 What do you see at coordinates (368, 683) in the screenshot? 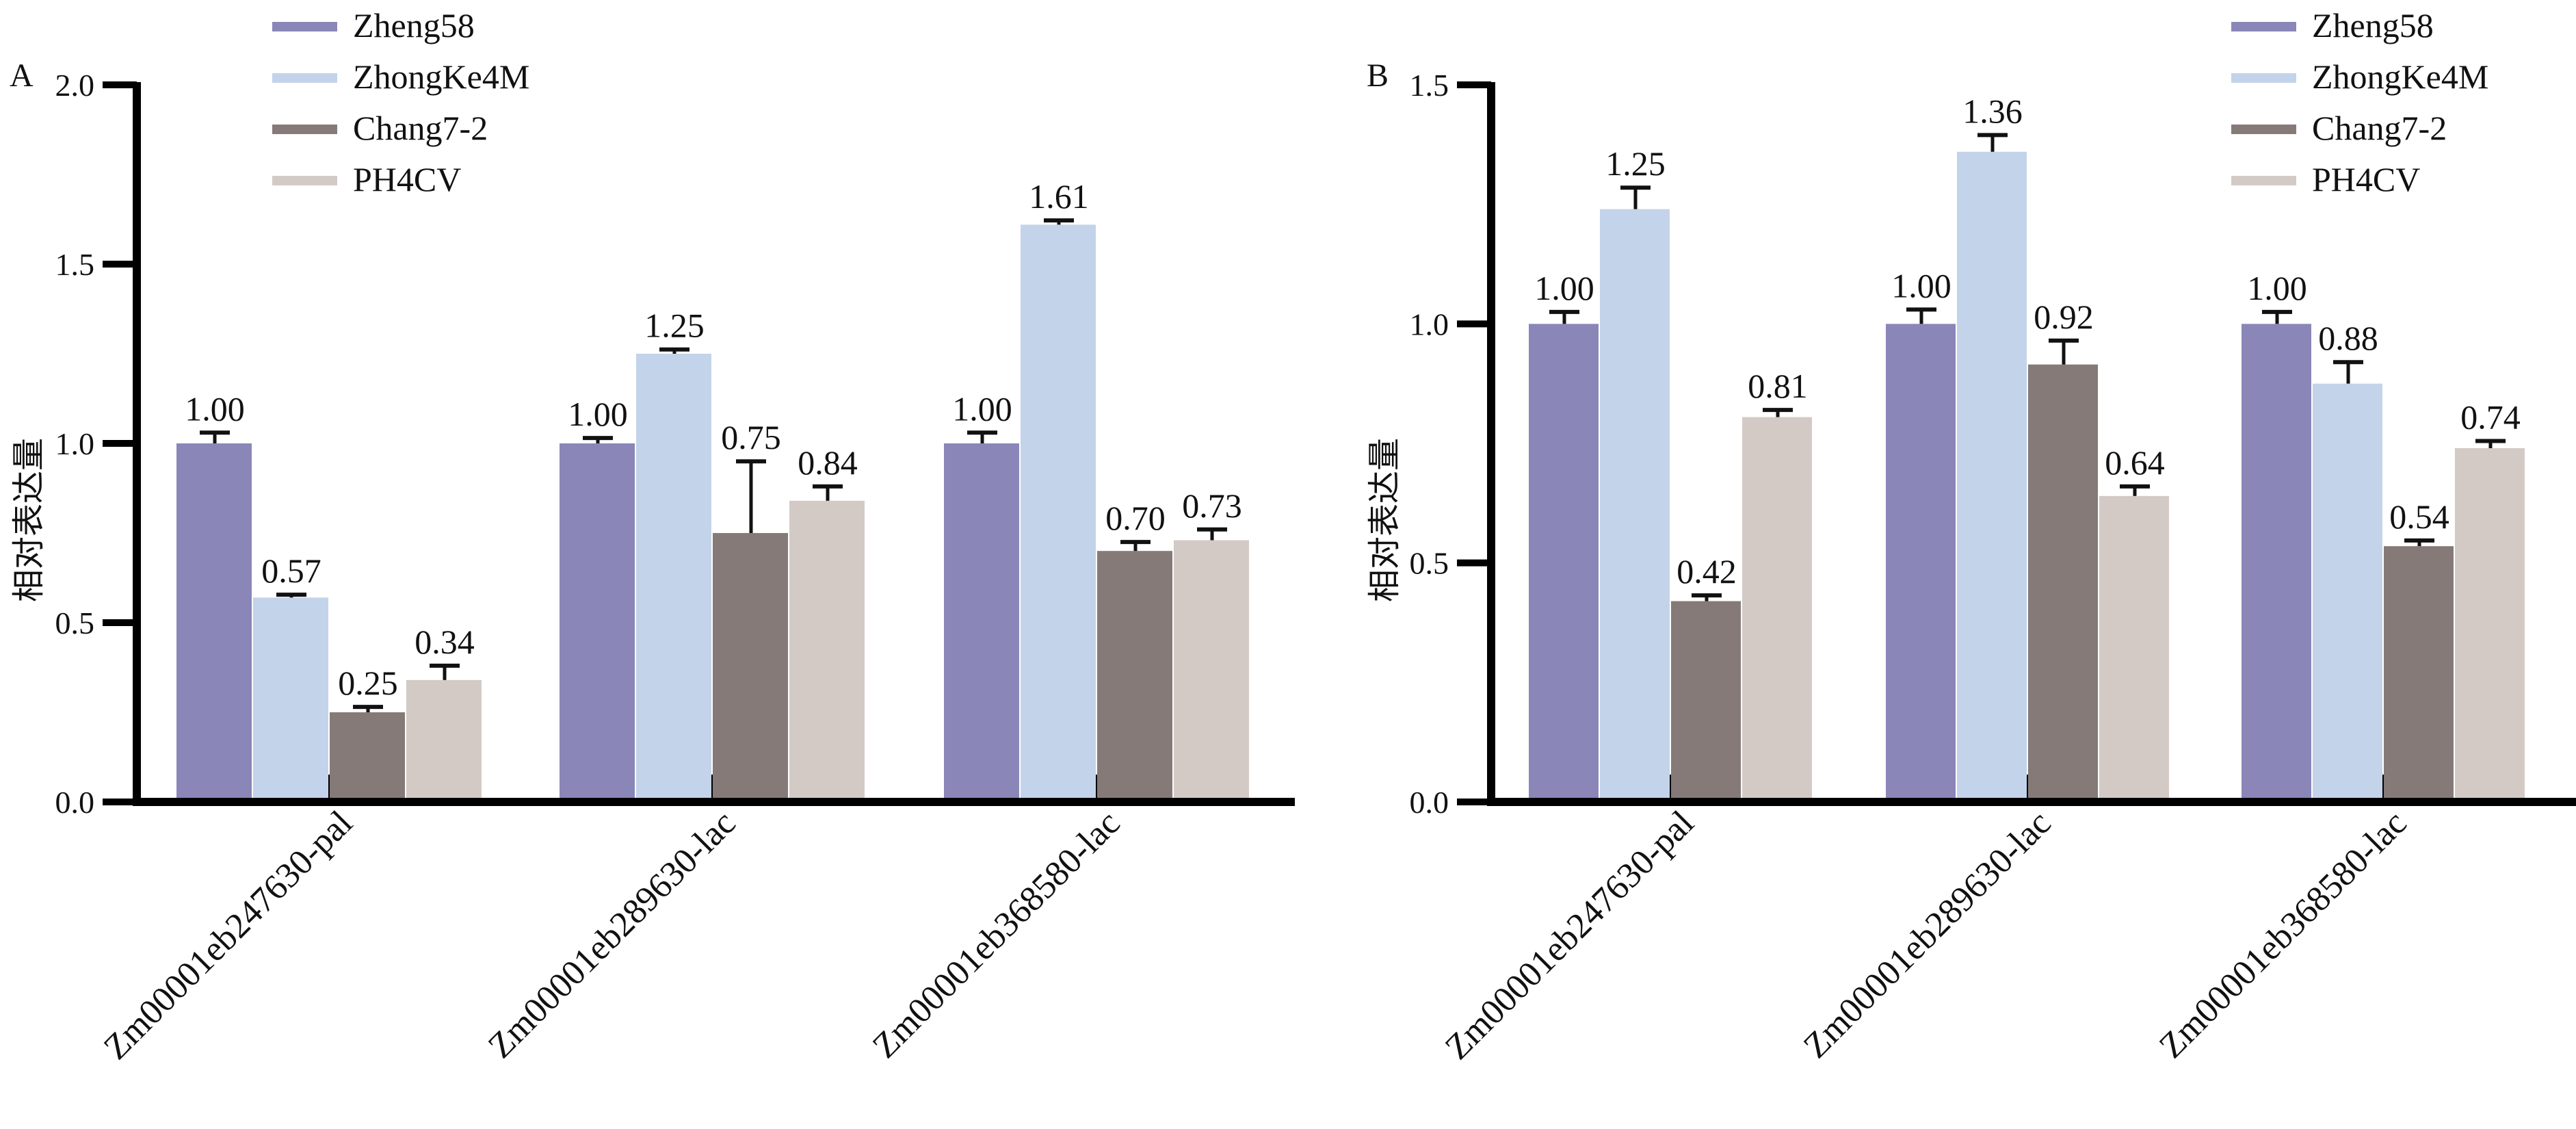
I see `data-label: 0.25` at bounding box center [368, 683].